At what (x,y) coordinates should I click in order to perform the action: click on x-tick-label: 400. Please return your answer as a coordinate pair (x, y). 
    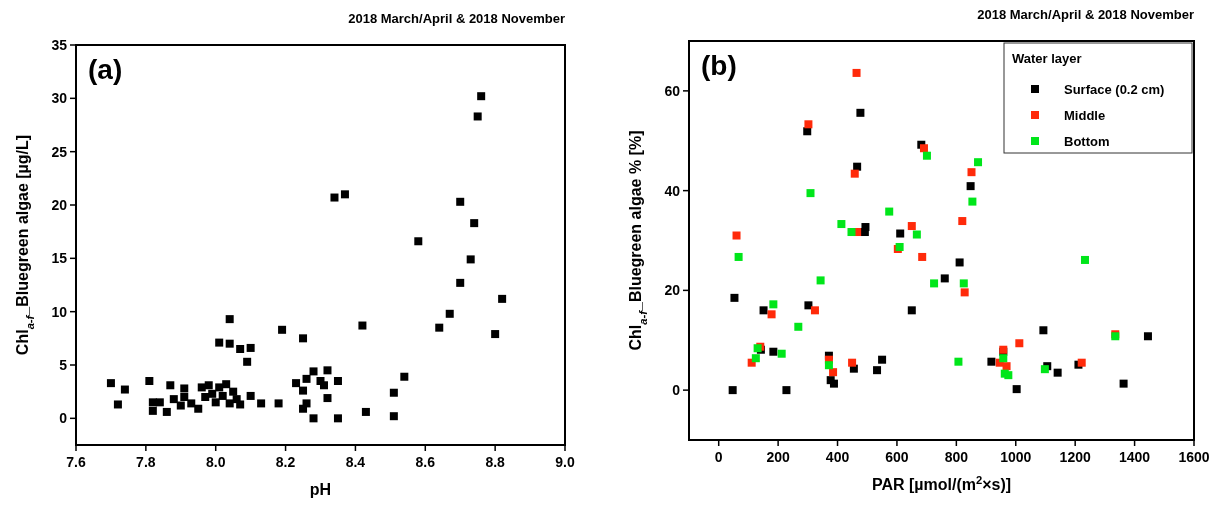
    Looking at the image, I should click on (837, 457).